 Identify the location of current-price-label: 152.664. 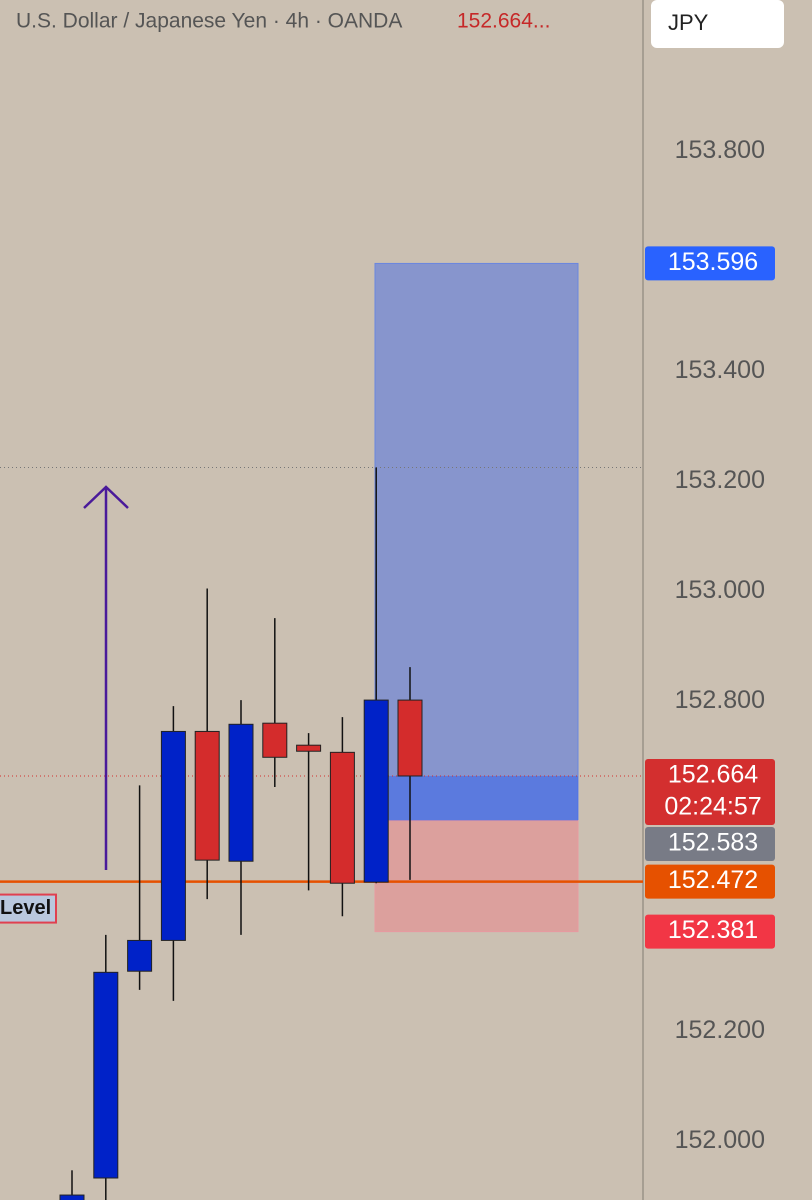
(713, 775).